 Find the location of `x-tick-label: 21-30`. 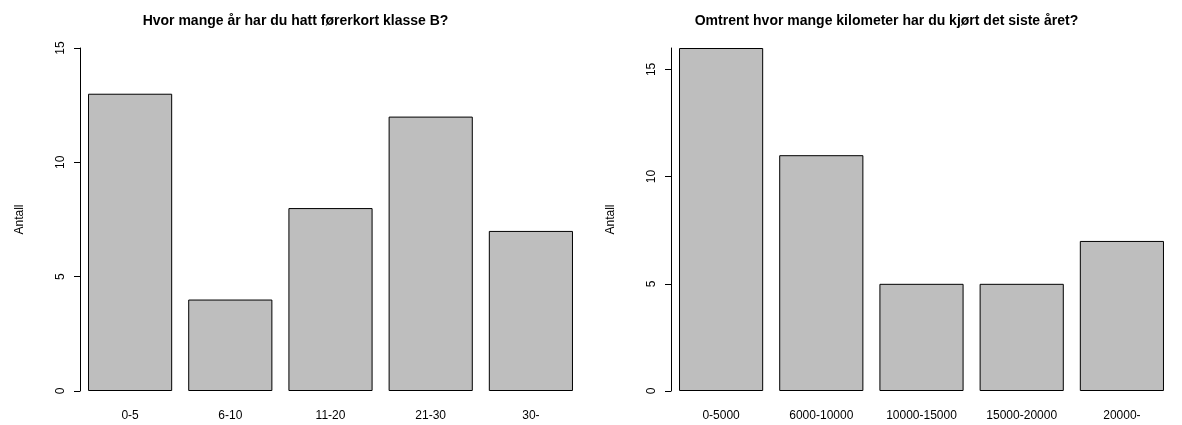

x-tick-label: 21-30 is located at coordinates (431, 415).